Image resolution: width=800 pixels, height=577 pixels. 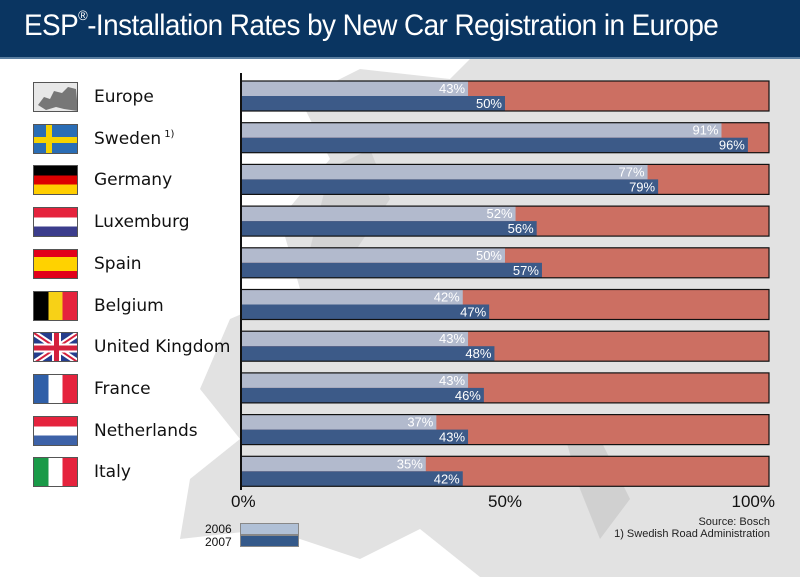 What do you see at coordinates (243, 501) in the screenshot?
I see `x-tick-label-0: 0%` at bounding box center [243, 501].